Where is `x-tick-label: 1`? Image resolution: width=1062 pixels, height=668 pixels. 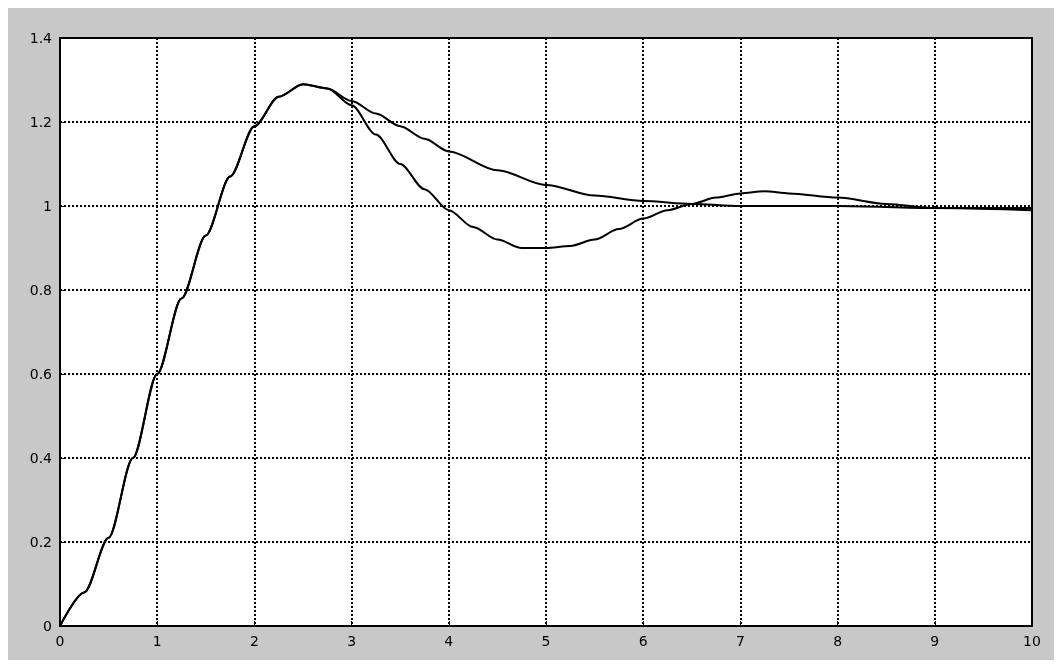 x-tick-label: 1 is located at coordinates (157, 641).